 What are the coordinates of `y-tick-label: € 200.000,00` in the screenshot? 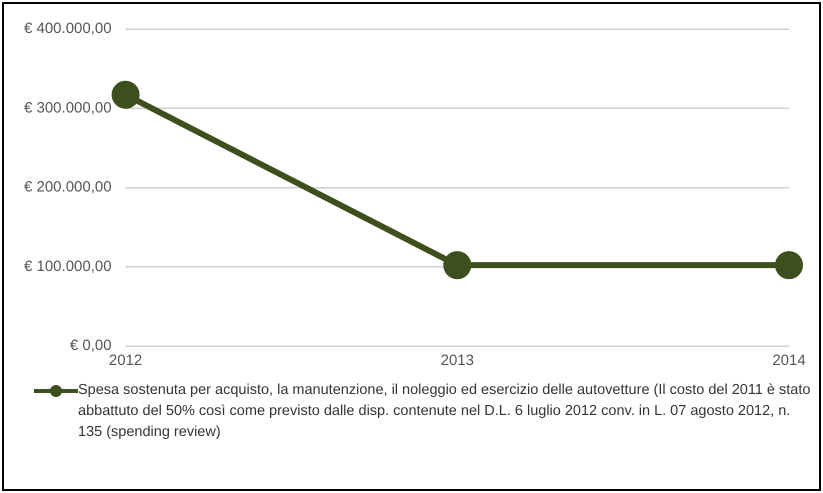 It's located at (68, 187).